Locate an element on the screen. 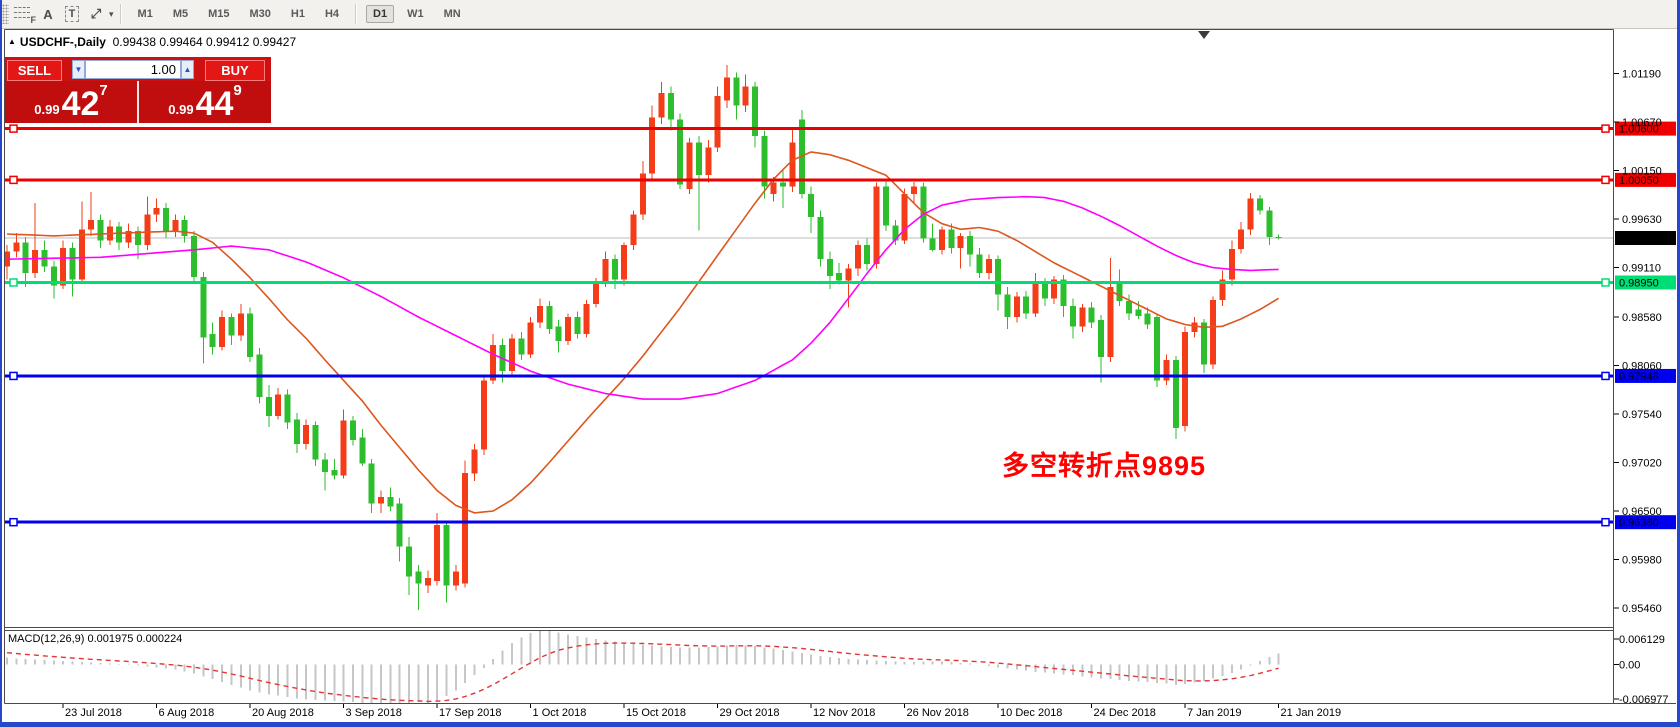 The height and width of the screenshot is (727, 1680). svg-text: 0.99110 is located at coordinates (1641, 269).